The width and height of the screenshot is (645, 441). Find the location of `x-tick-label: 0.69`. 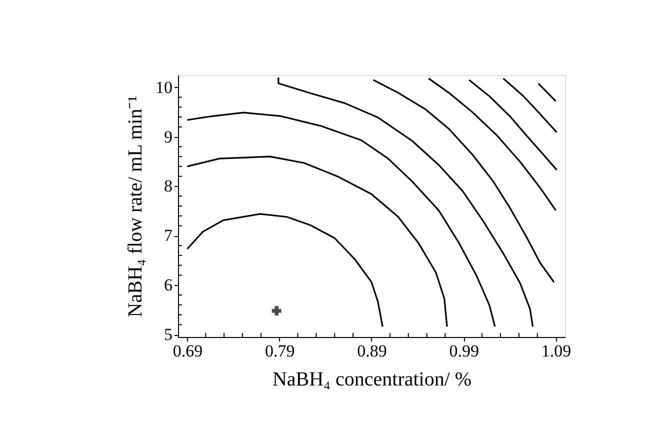

x-tick-label: 0.69 is located at coordinates (187, 351).